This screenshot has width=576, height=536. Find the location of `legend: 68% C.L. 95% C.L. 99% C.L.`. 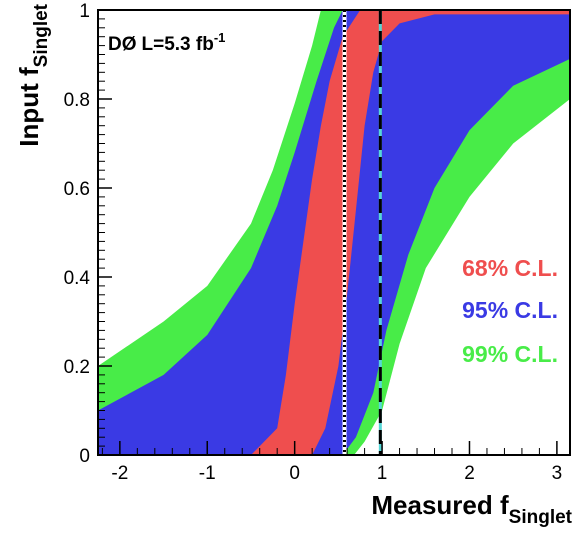

legend: 68% C.L. 95% C.L. 99% C.L. is located at coordinates (510, 311).